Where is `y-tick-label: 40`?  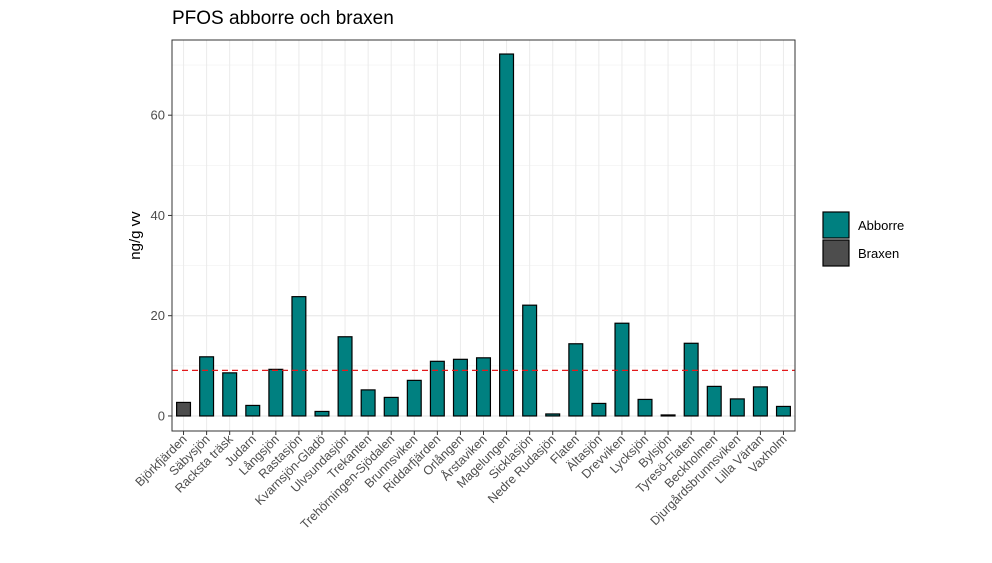 y-tick-label: 40 is located at coordinates (158, 215).